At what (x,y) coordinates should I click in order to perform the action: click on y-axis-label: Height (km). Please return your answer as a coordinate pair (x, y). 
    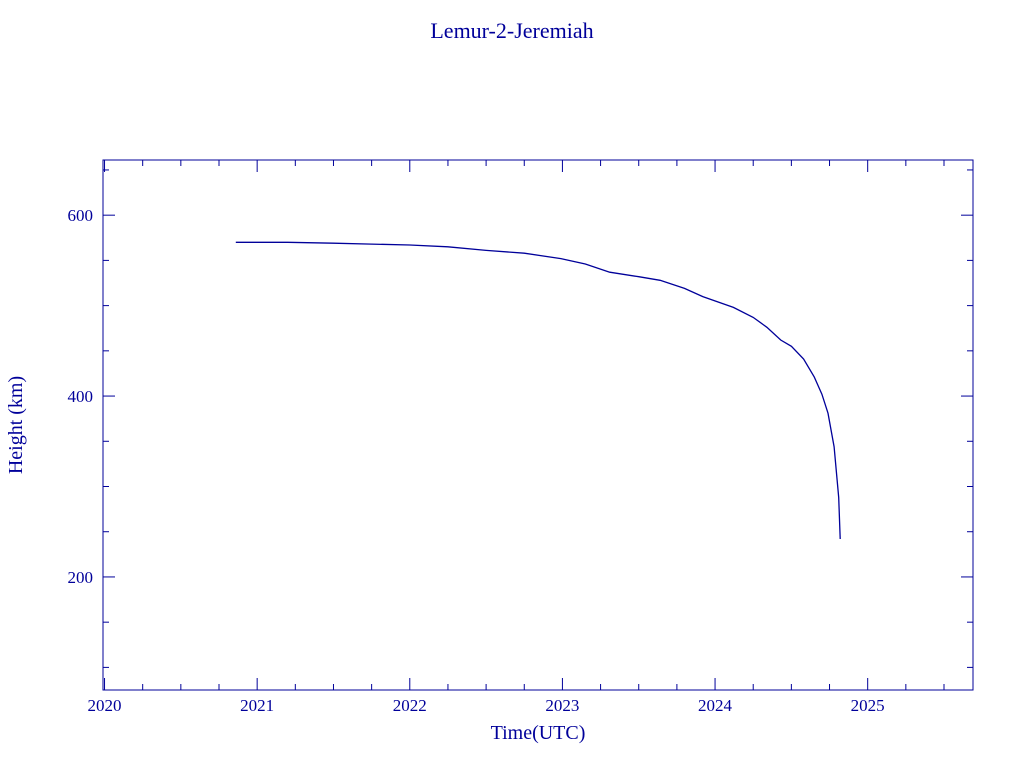
    Looking at the image, I should click on (16, 425).